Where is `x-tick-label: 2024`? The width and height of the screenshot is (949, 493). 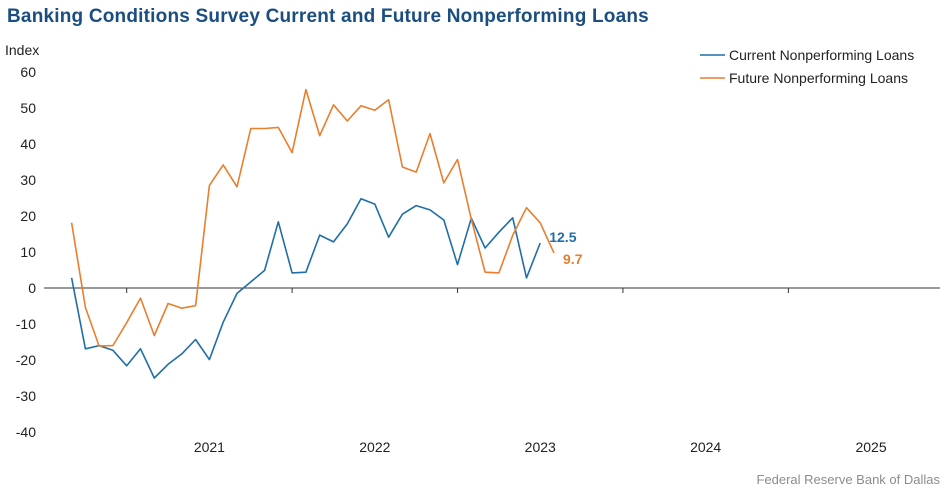
x-tick-label: 2024 is located at coordinates (705, 447).